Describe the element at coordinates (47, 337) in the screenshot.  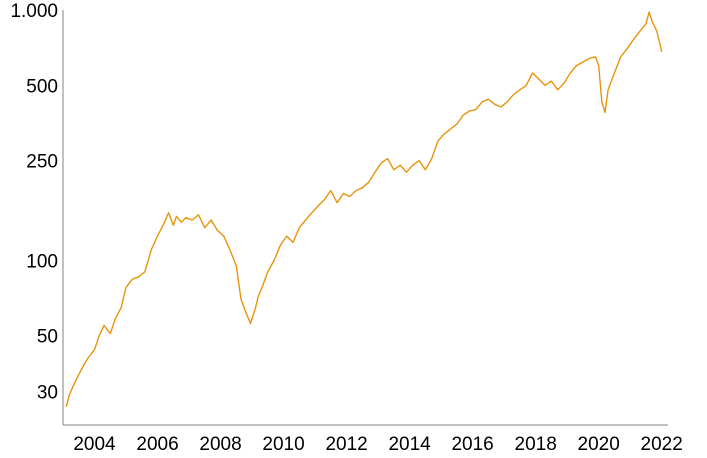
I see `y-tick-label: 50` at that location.